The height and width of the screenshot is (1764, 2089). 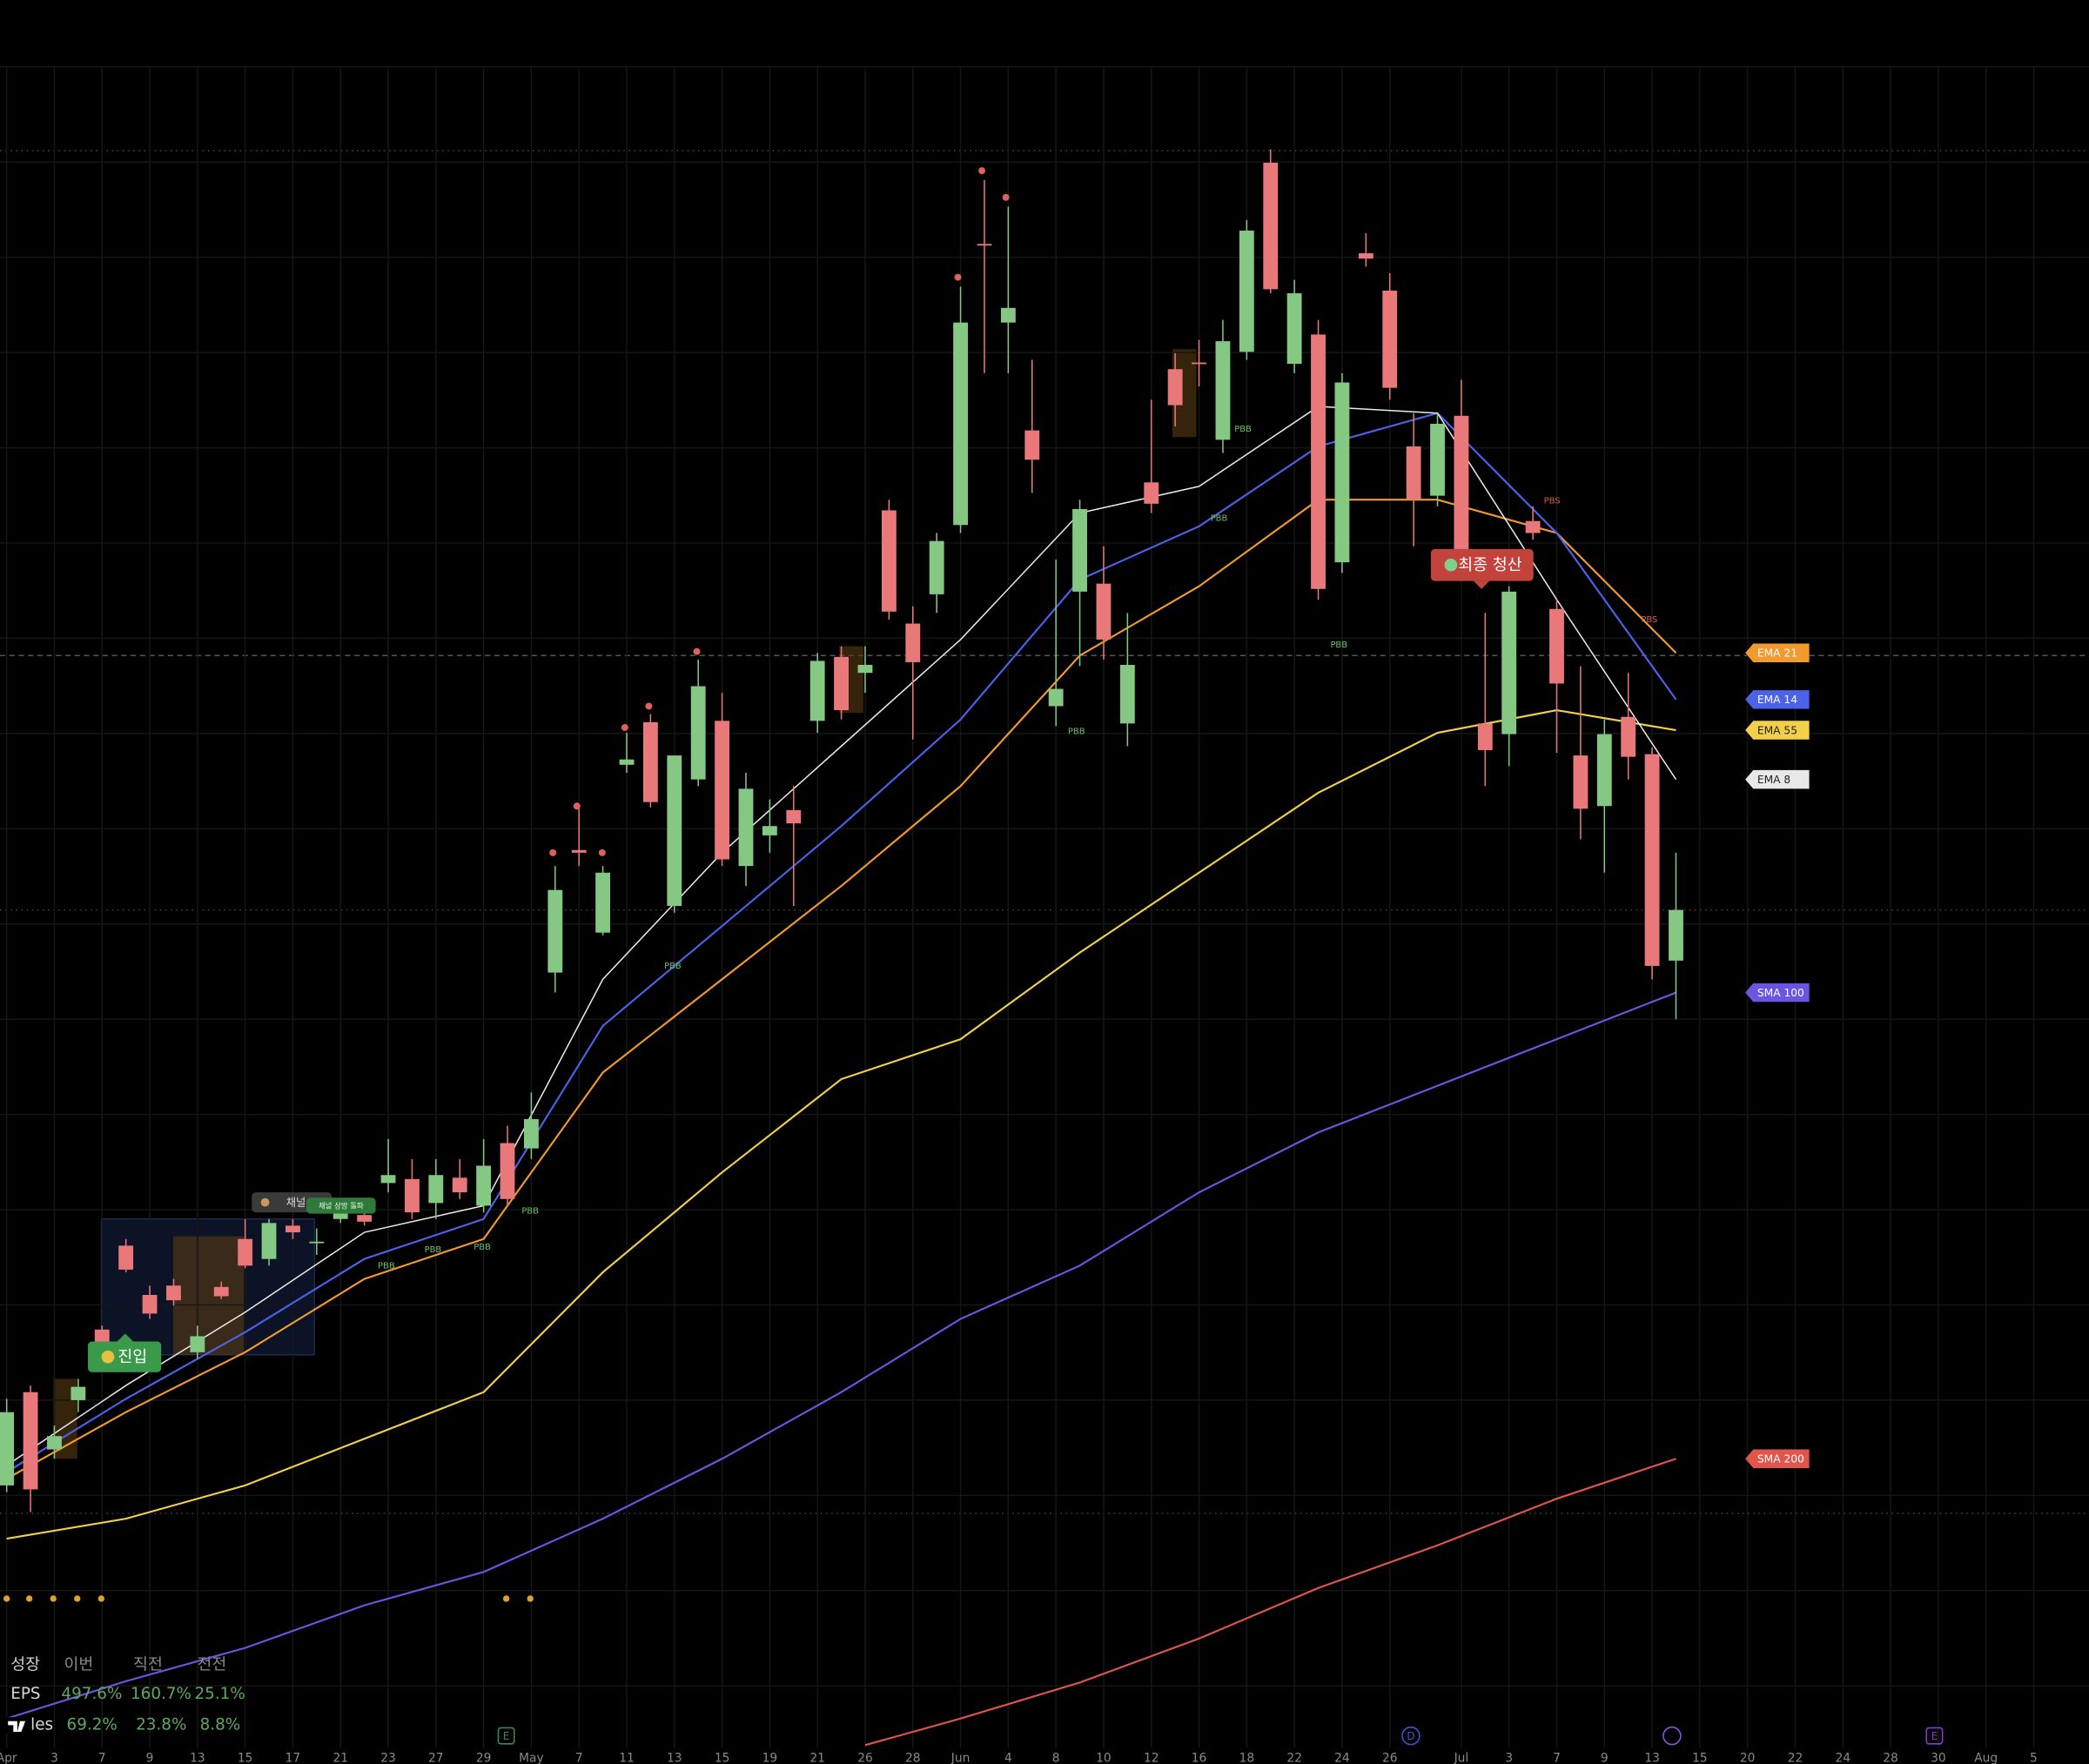 I want to click on x-tick-label: 24, so click(x=1843, y=1758).